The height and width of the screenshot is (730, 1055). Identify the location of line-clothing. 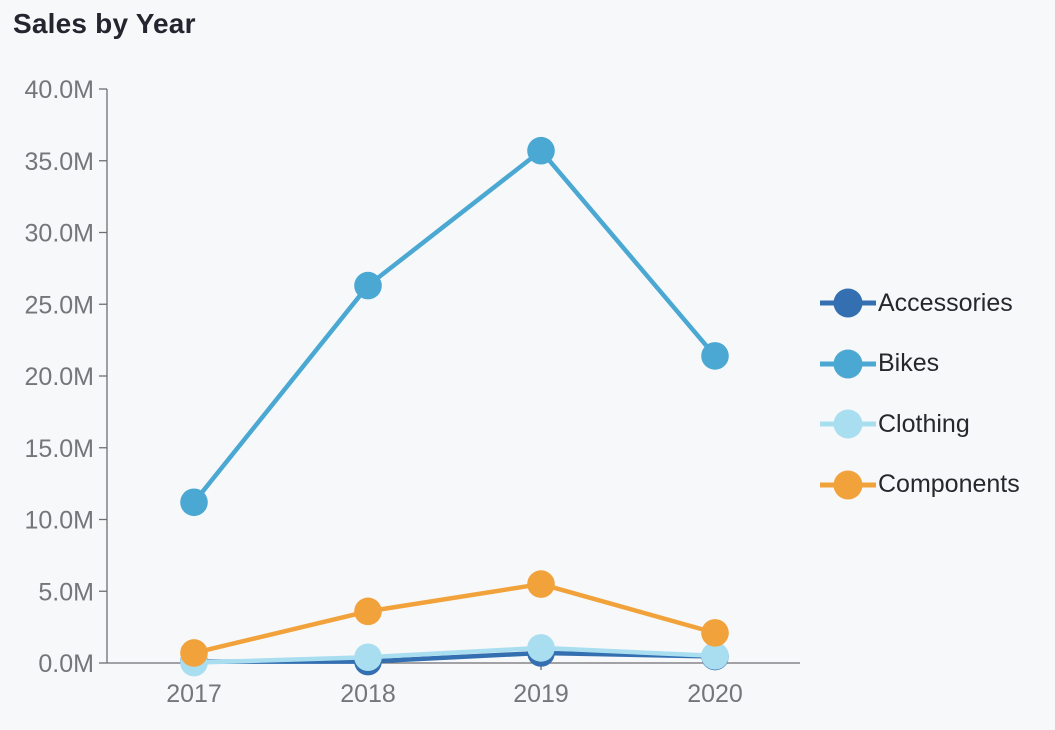
(454, 655).